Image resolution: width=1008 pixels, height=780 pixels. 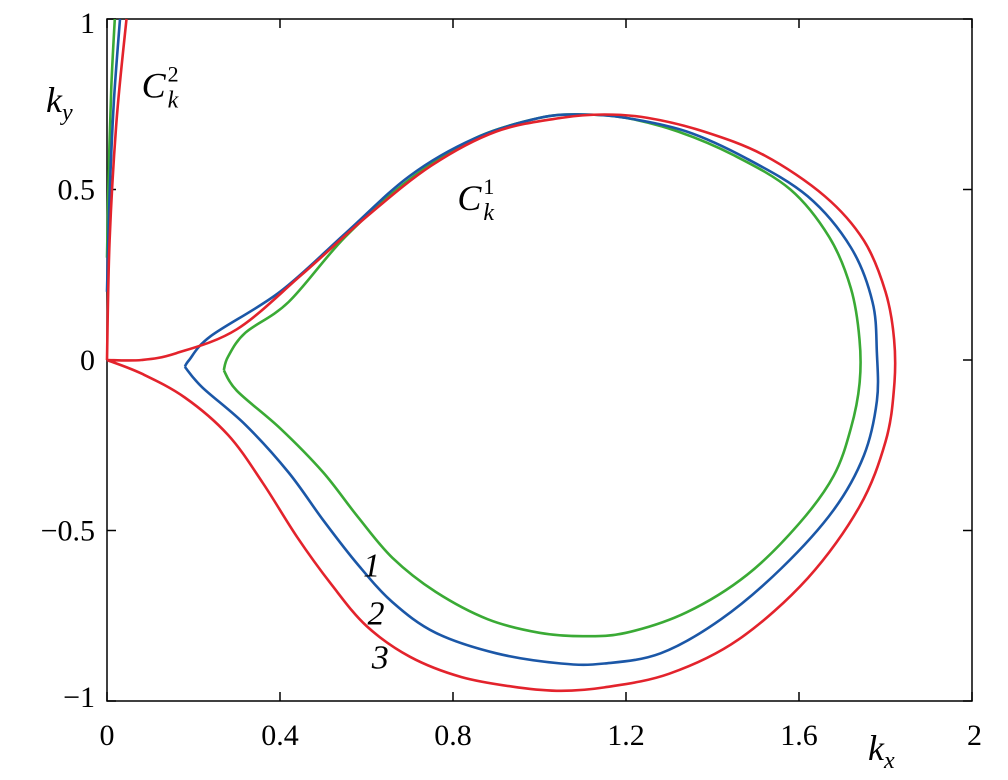 What do you see at coordinates (453, 735) in the screenshot?
I see `x-tick-label: 0.8` at bounding box center [453, 735].